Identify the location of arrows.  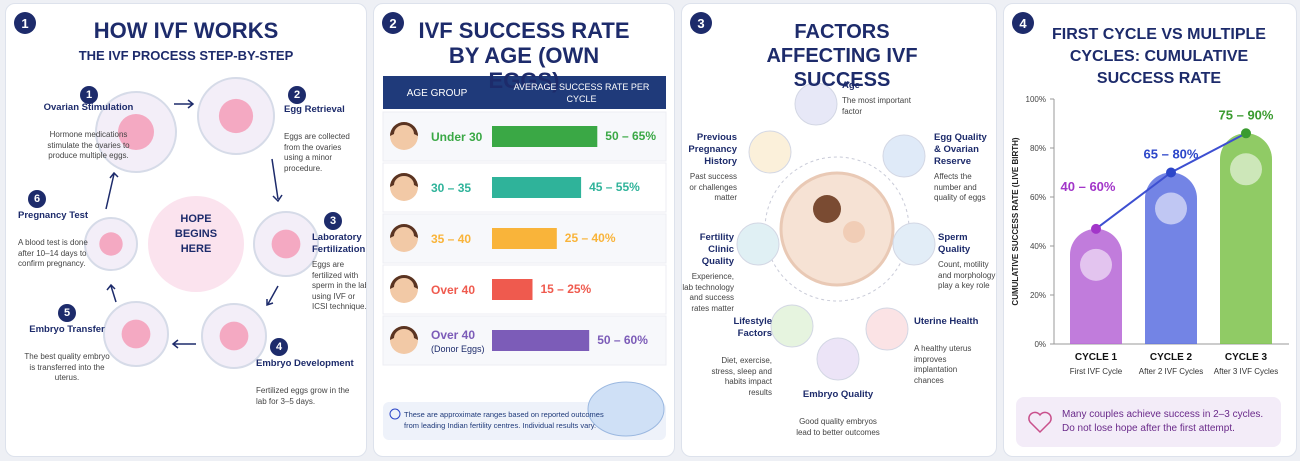
(194, 224).